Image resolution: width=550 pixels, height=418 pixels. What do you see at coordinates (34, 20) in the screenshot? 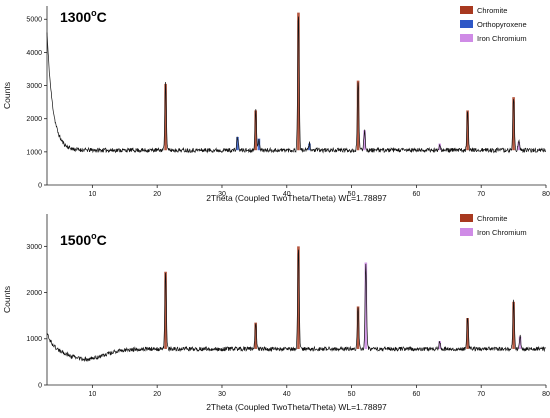
I see `y-tick-label: 5000` at bounding box center [34, 20].